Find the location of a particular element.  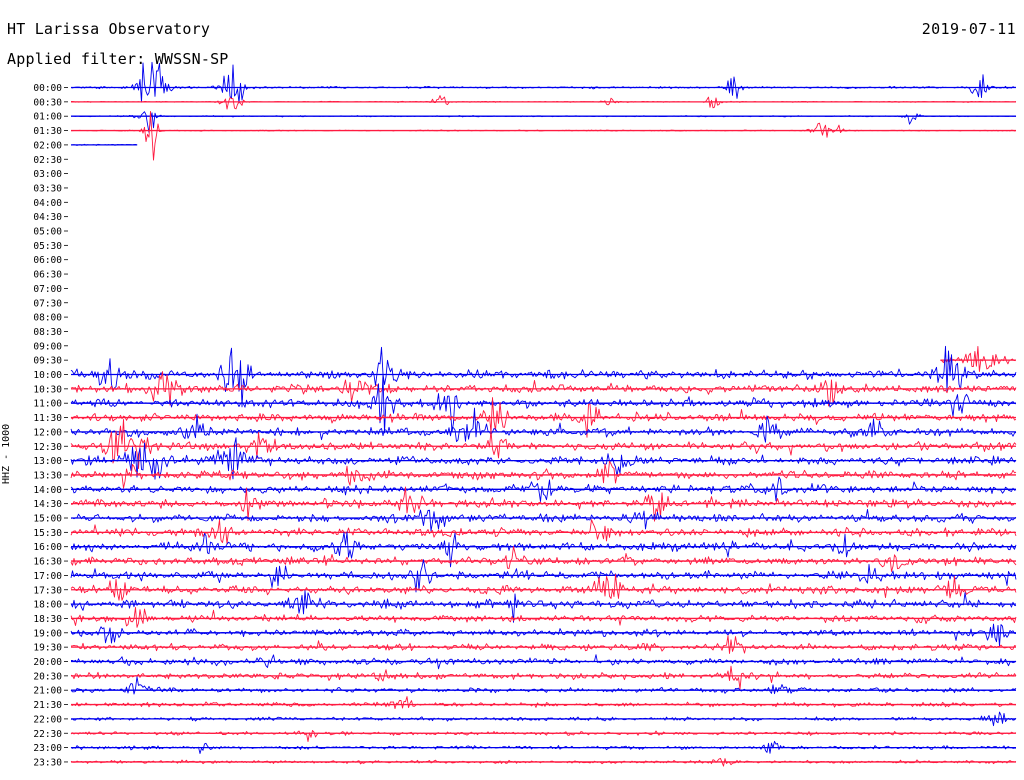

time-tick-label: 07:00 is located at coordinates (47, 289).